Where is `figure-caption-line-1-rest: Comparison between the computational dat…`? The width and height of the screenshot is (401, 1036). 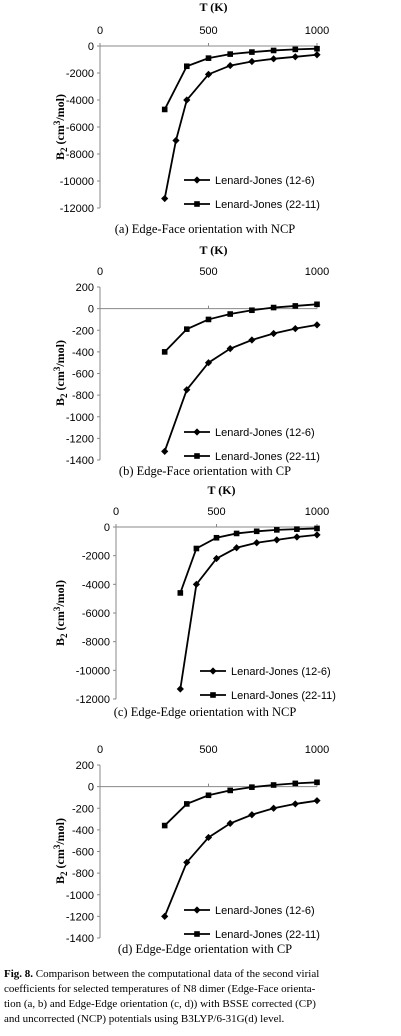 figure-caption-line-1-rest: Comparison between the computational dat… is located at coordinates (176, 974).